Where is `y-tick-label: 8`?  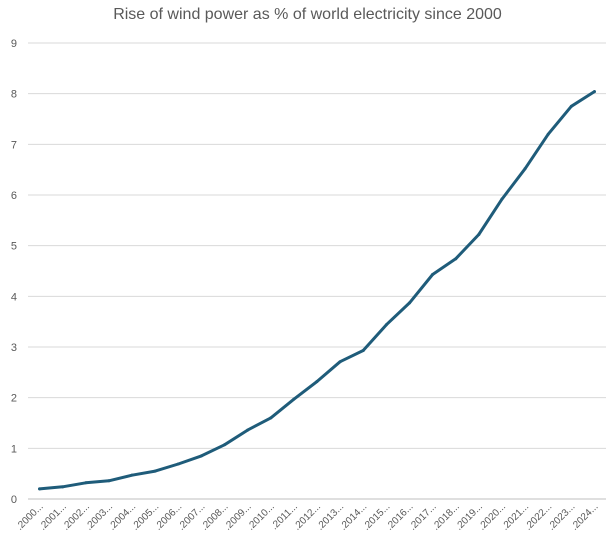
y-tick-label: 8 is located at coordinates (14, 95).